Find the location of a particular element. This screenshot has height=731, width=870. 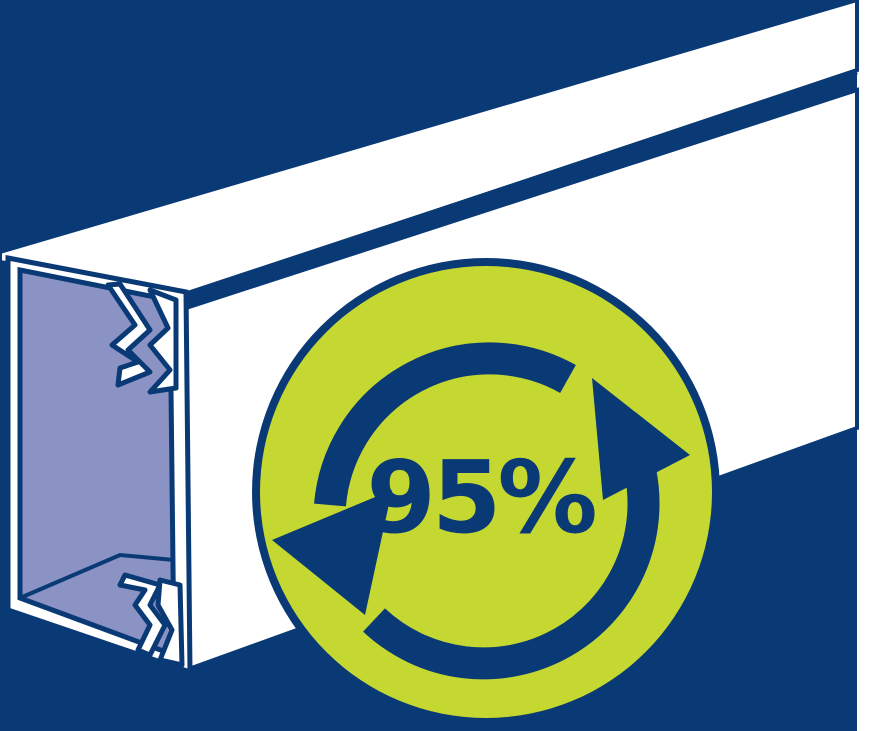

trunking-interior-edge is located at coordinates (97, 576).